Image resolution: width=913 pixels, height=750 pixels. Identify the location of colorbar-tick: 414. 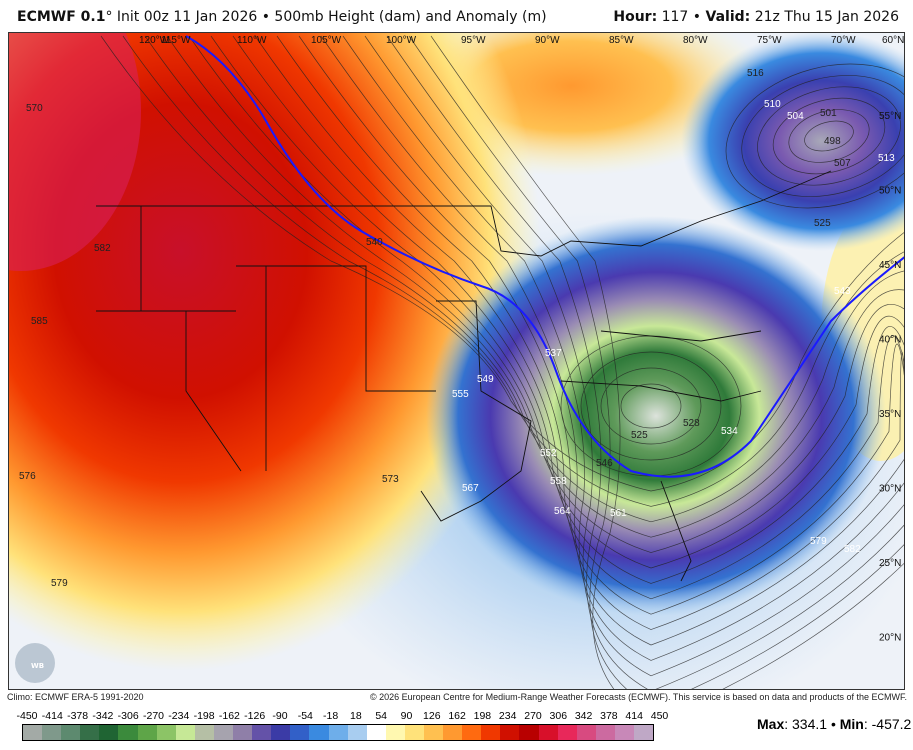
(634, 716).